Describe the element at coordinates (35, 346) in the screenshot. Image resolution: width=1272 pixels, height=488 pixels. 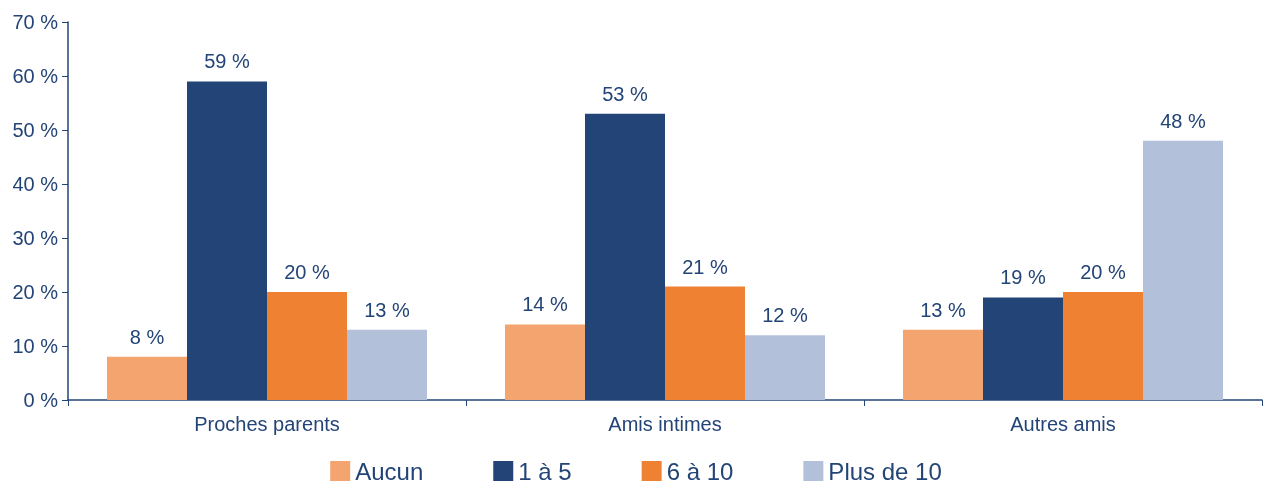
I see `y-tick-label: 10 %` at that location.